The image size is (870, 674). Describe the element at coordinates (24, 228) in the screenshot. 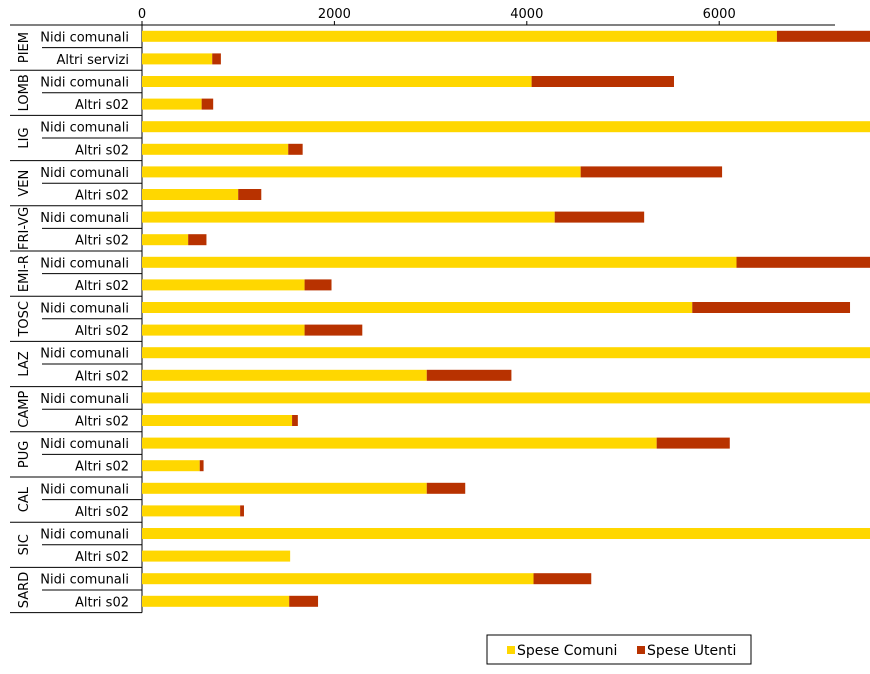

I see `region-label: FRI-VG` at that location.